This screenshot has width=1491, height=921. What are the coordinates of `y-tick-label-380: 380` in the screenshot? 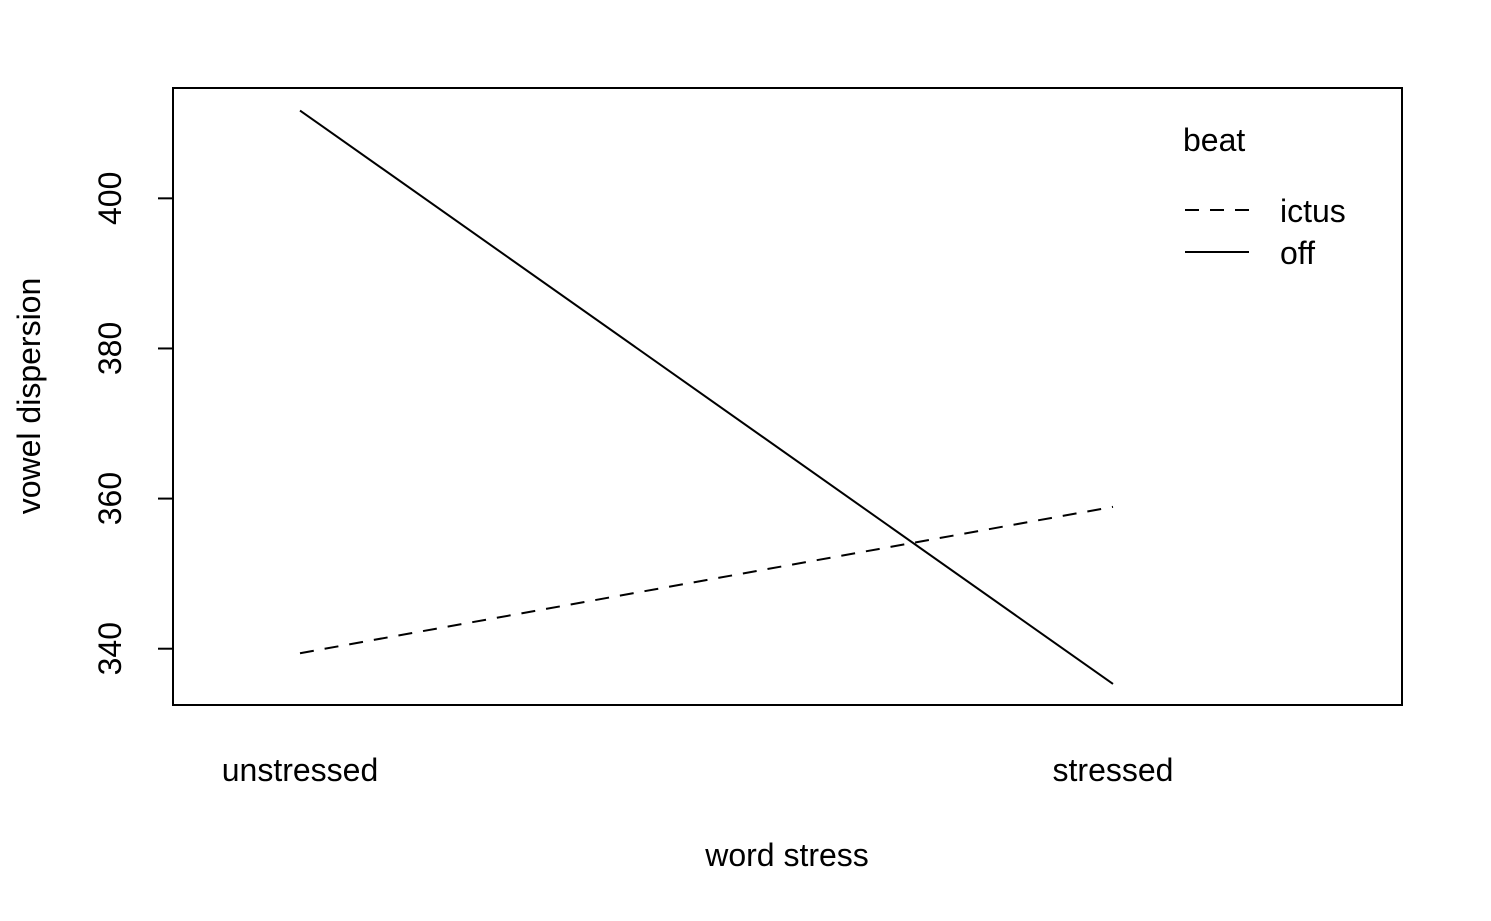 It's located at (110, 348).